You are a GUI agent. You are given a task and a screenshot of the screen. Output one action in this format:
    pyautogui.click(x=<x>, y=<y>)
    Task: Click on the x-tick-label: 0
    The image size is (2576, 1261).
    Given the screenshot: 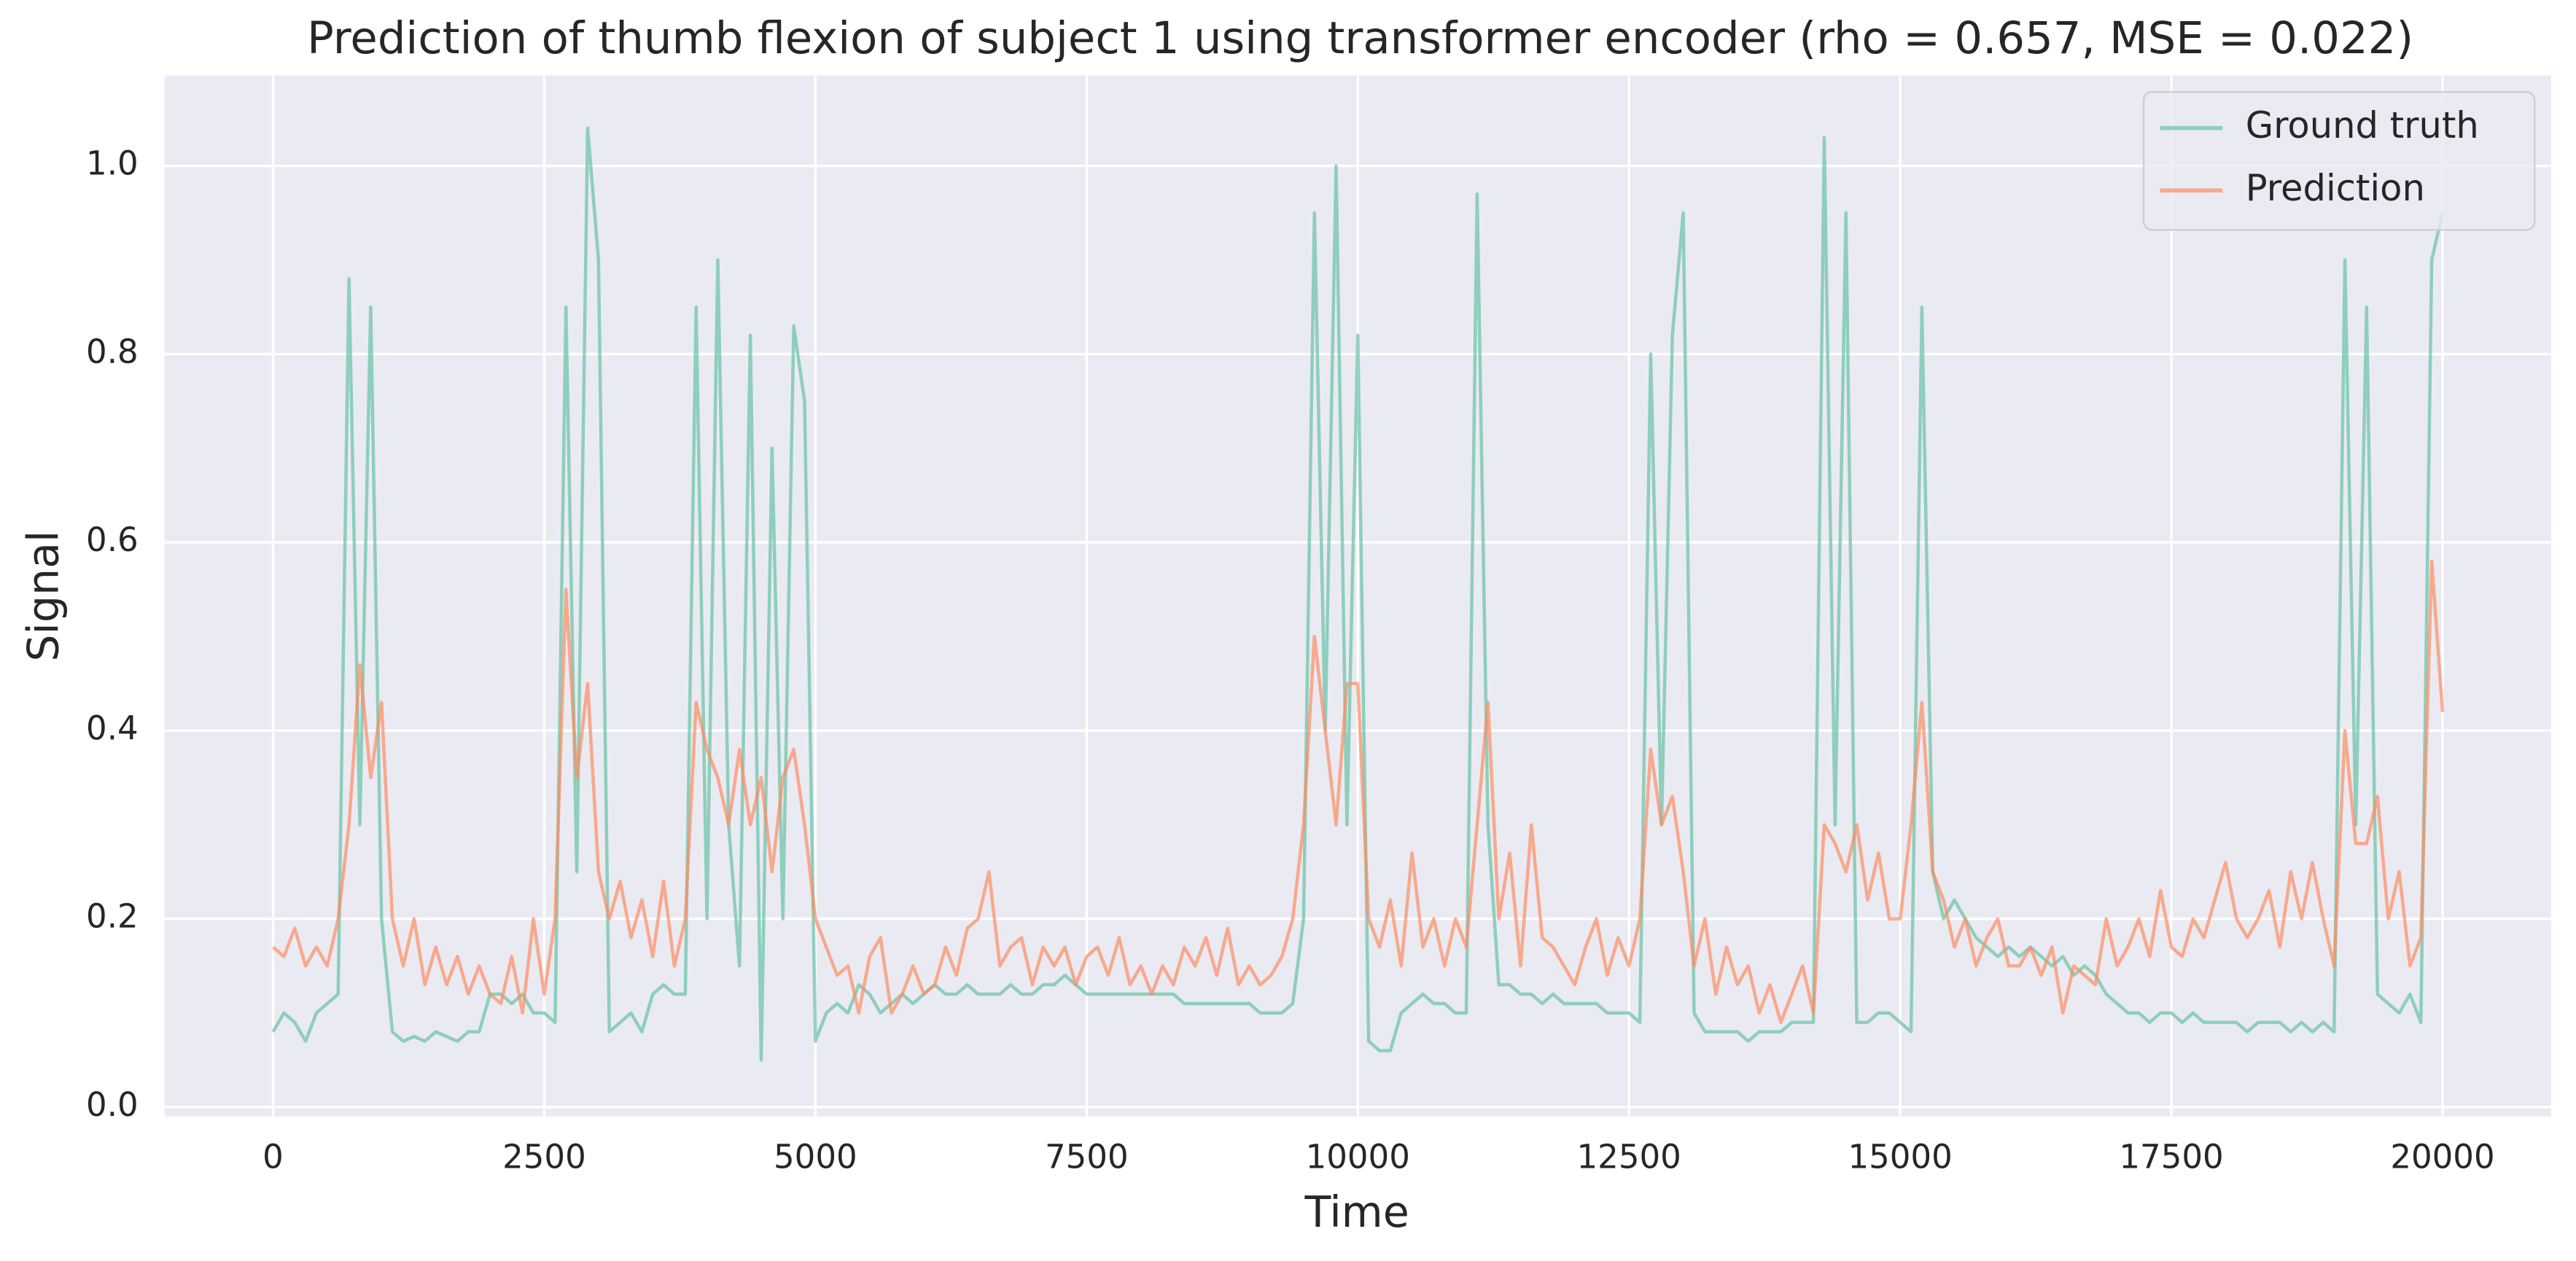 What is the action you would take?
    pyautogui.click(x=273, y=1156)
    